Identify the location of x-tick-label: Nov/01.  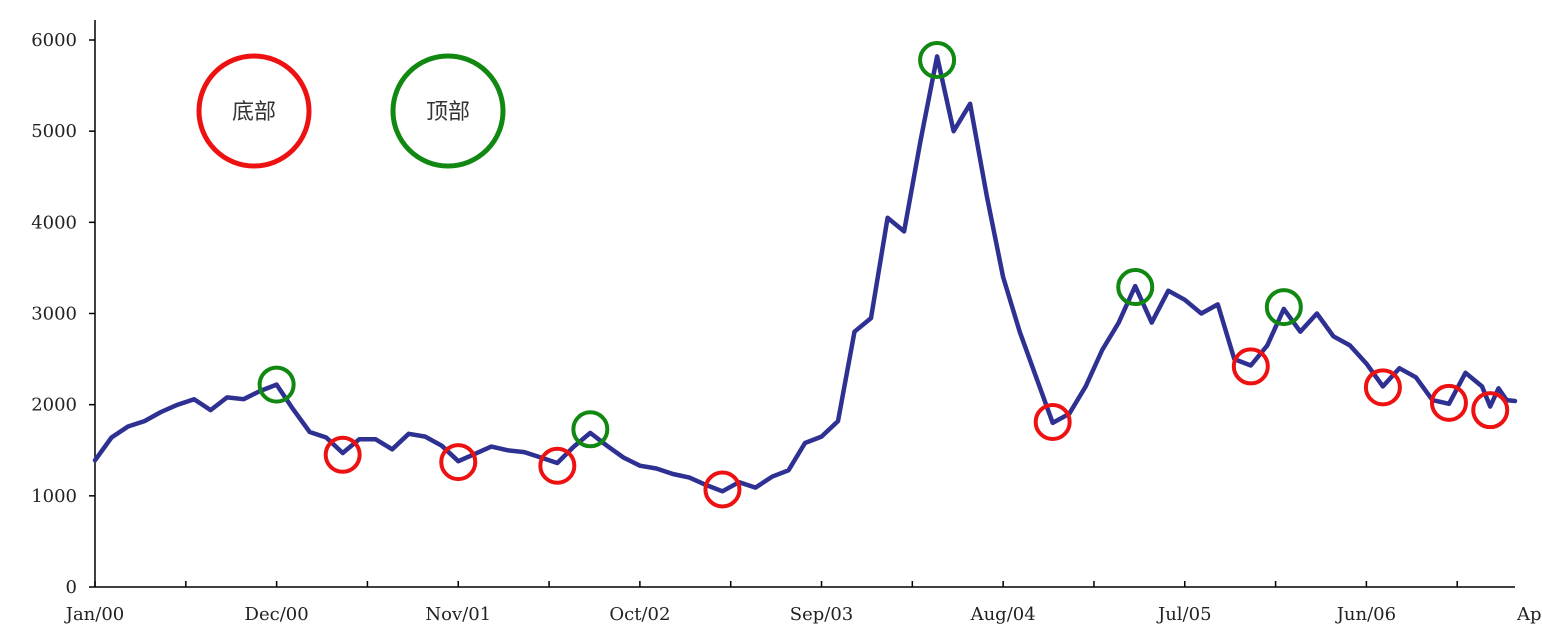
(458, 614).